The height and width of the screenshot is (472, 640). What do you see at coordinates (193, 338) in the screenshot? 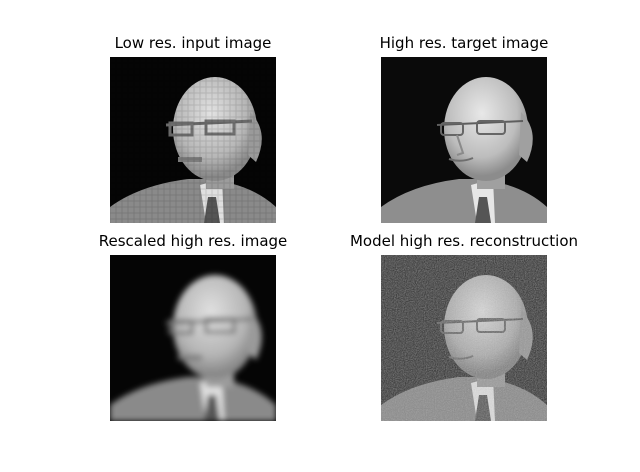
I see `rescaled-high-res-image` at bounding box center [193, 338].